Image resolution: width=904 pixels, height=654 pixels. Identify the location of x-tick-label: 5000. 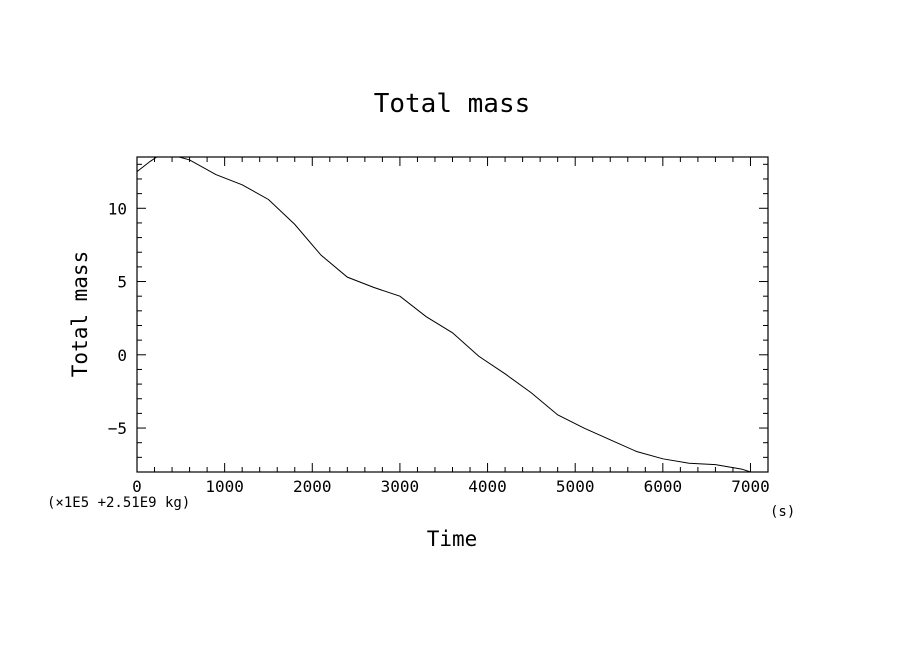
(575, 486).